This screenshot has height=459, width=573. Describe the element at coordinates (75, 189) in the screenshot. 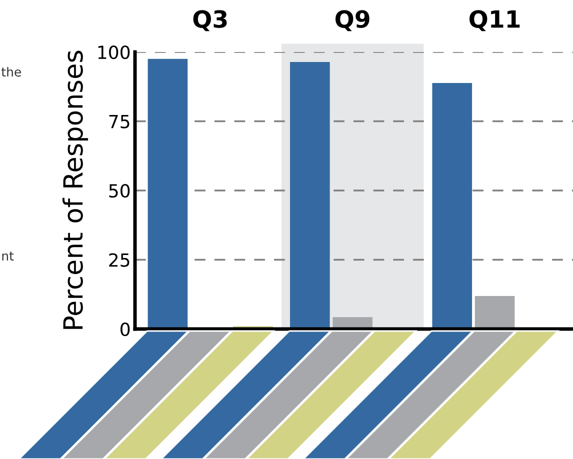

I see `y-axis-title: Percent of Responses` at that location.